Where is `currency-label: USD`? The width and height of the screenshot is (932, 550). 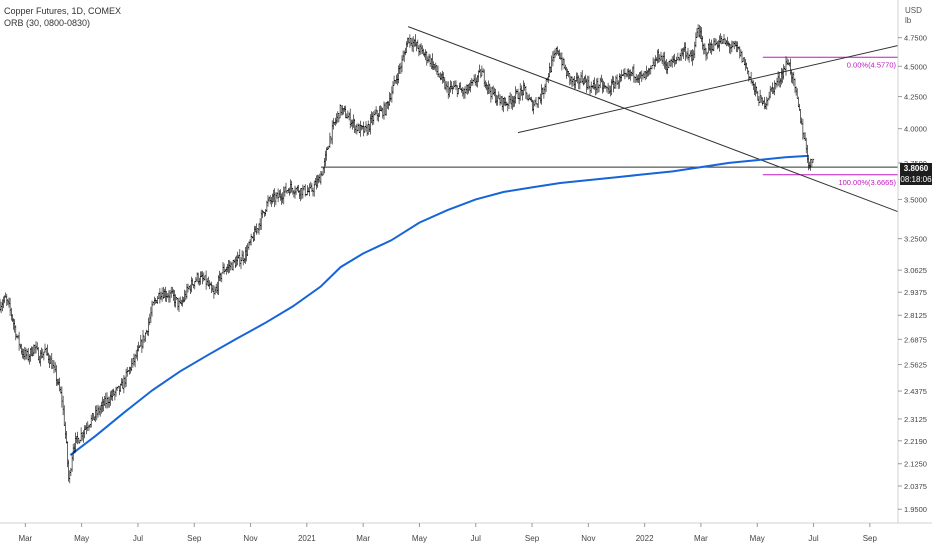 currency-label: USD is located at coordinates (913, 10).